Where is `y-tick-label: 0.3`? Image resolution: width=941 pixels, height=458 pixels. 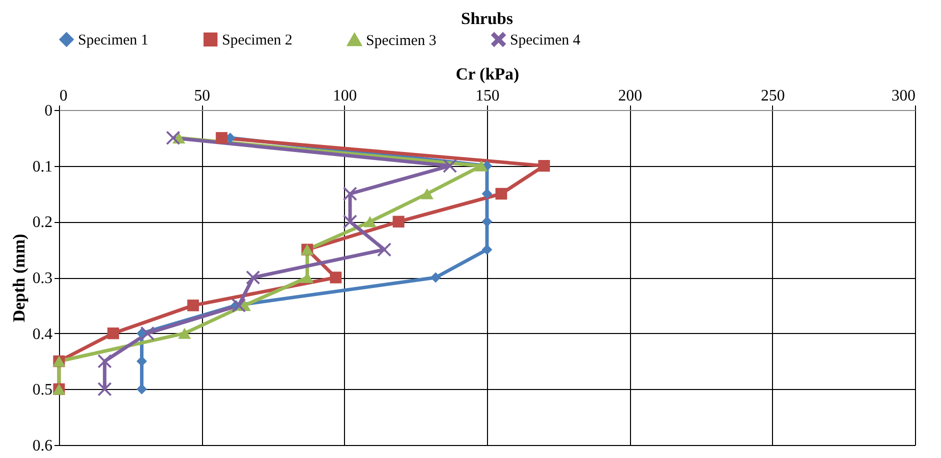
y-tick-label: 0.3 is located at coordinates (42, 278).